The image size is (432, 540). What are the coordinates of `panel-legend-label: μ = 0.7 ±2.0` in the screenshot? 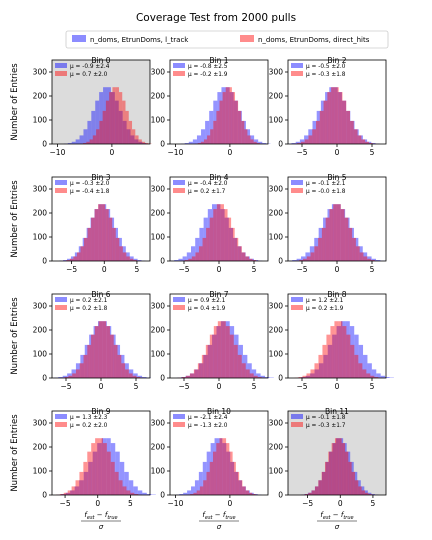 It's located at (89, 75).